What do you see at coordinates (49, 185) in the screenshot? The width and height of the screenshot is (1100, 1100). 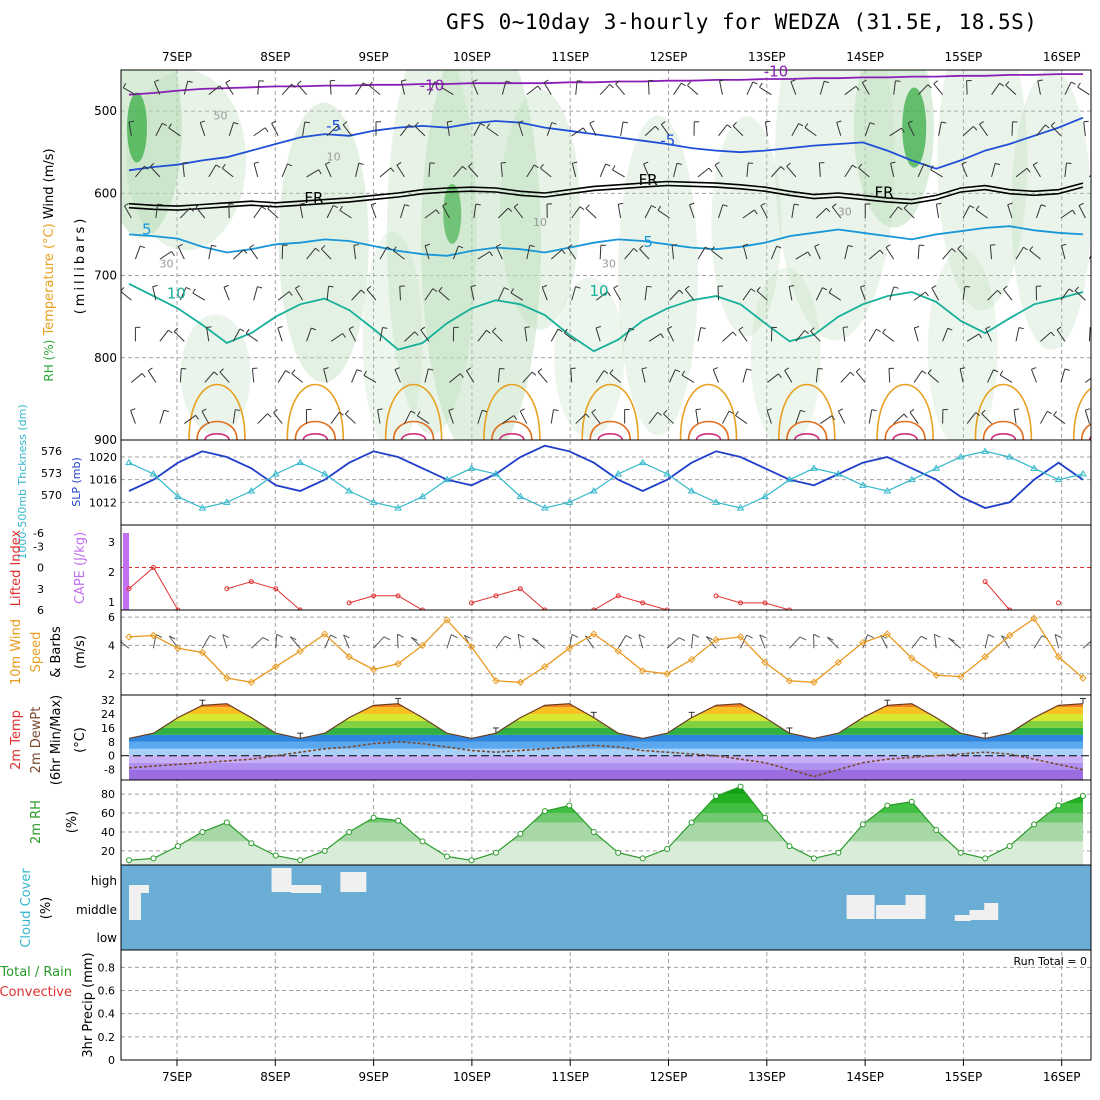 I see `ylabel-part: Wind (m/s)` at bounding box center [49, 185].